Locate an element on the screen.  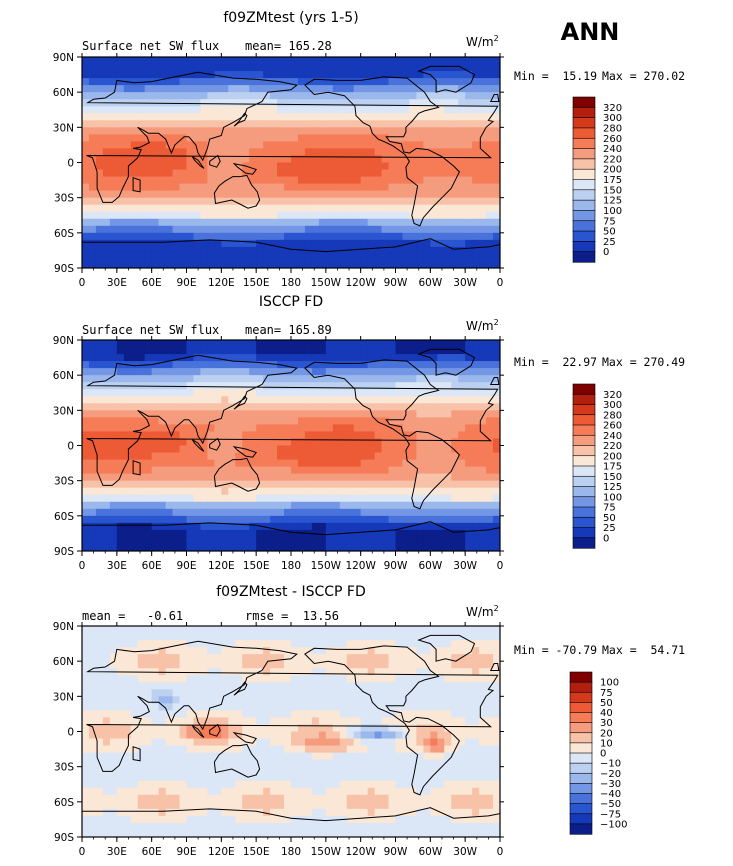
colorbar-label: 240 is located at coordinates (612, 436).